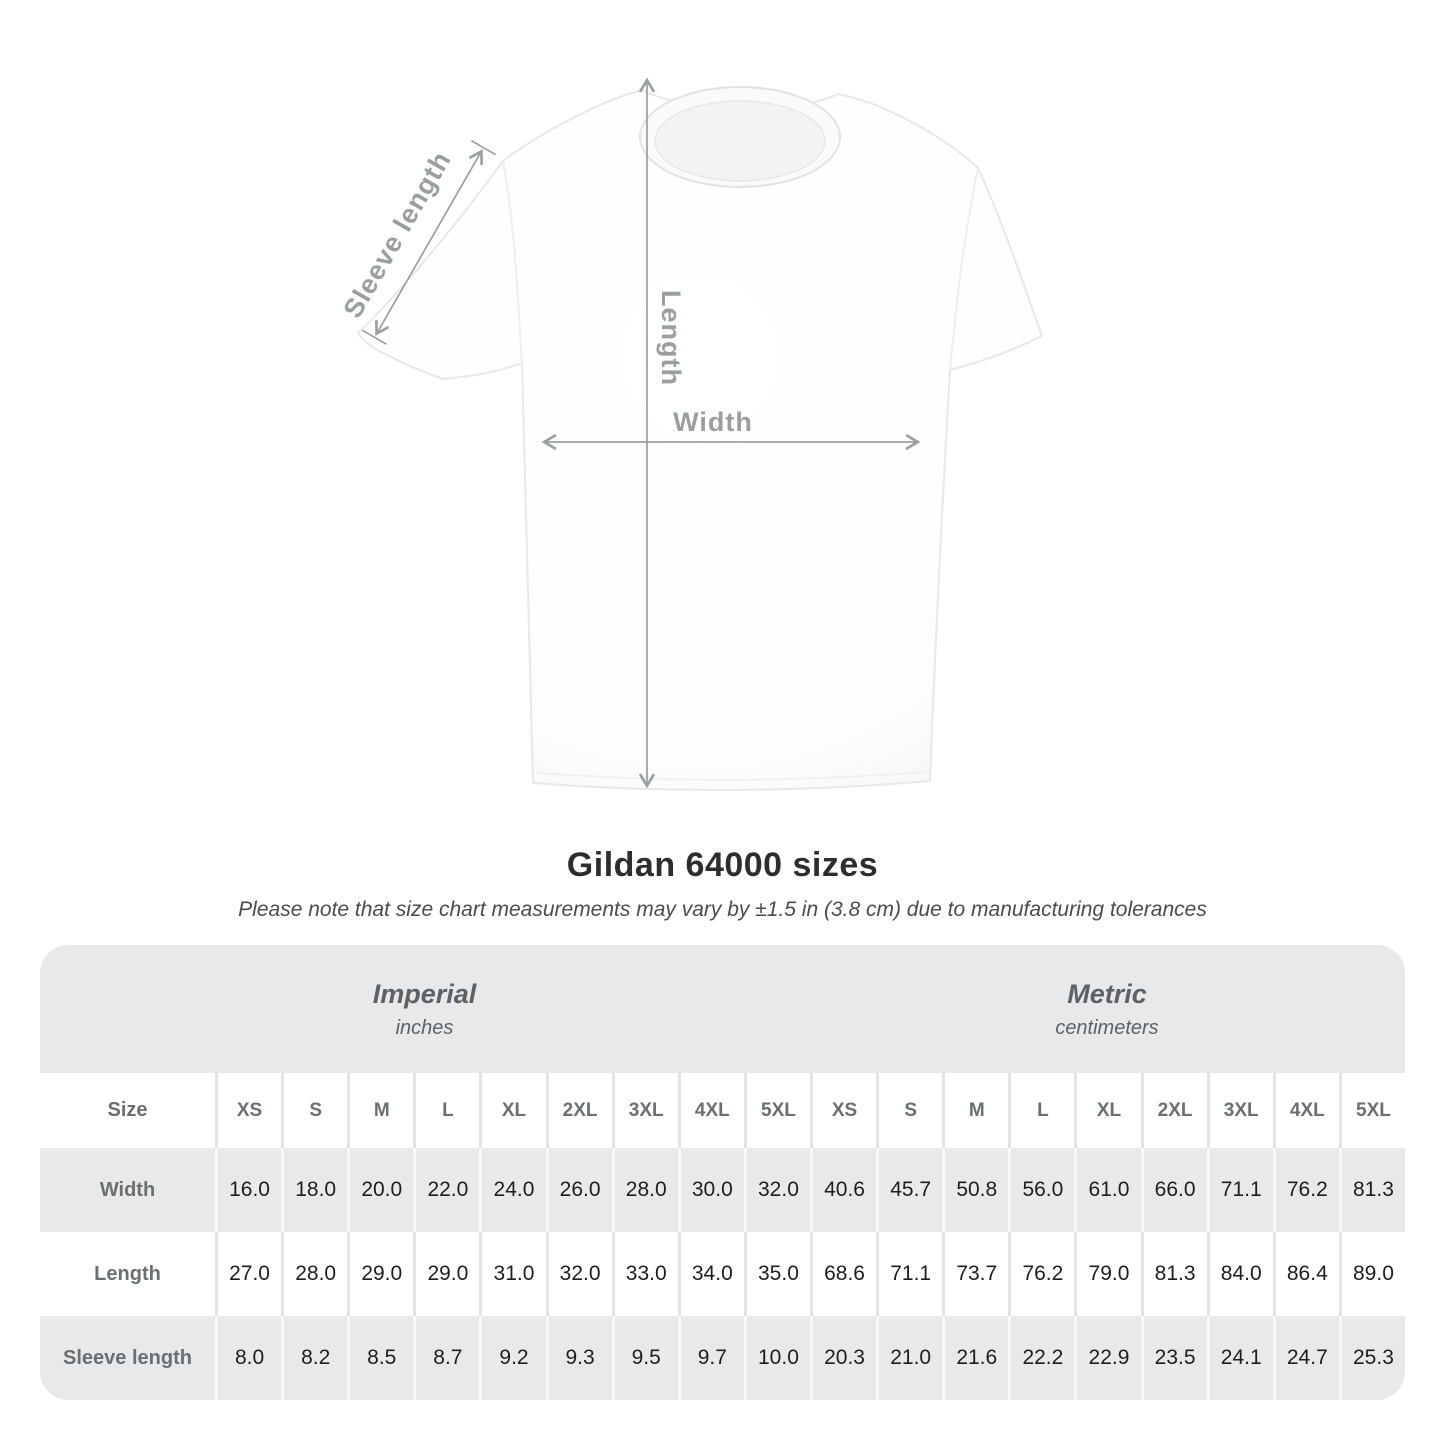  What do you see at coordinates (578, 1190) in the screenshot?
I see `value-cell-imperial: 26.0` at bounding box center [578, 1190].